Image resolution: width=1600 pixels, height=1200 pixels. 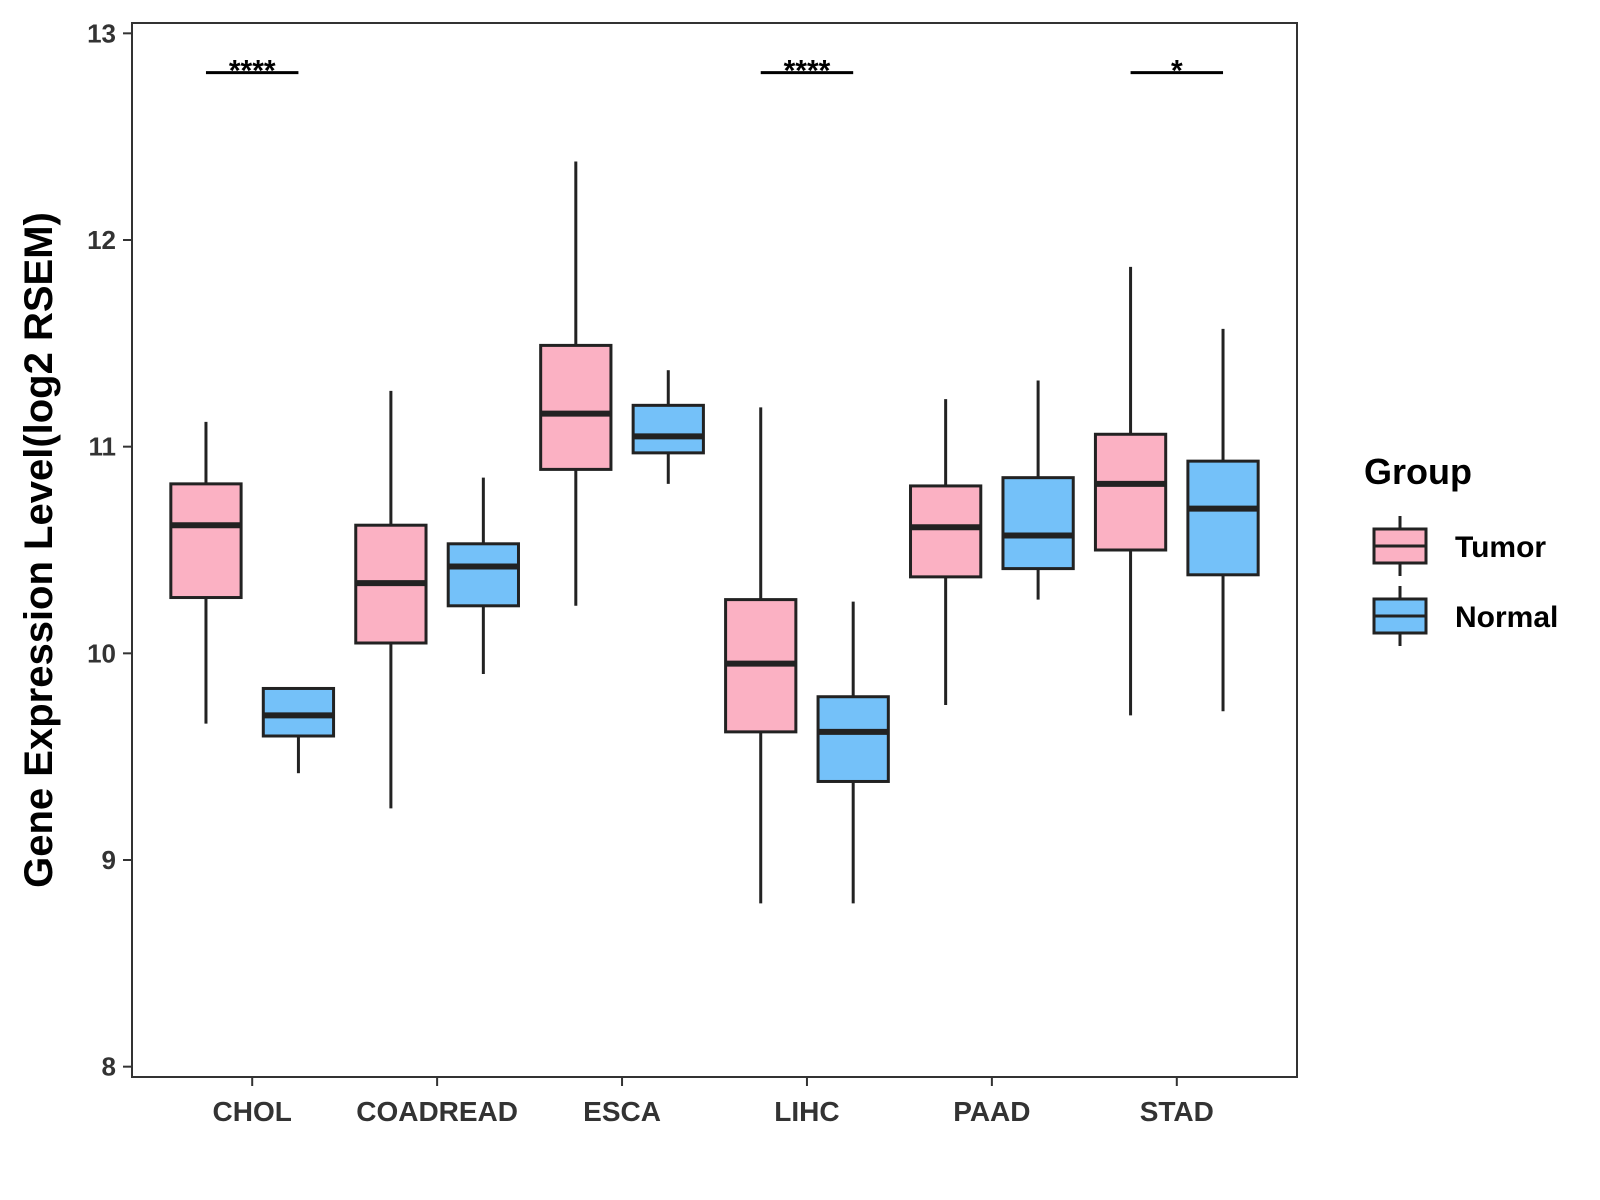 I want to click on y-axis-title: Gene Expression Level(log2 RSEM), so click(x=39, y=550).